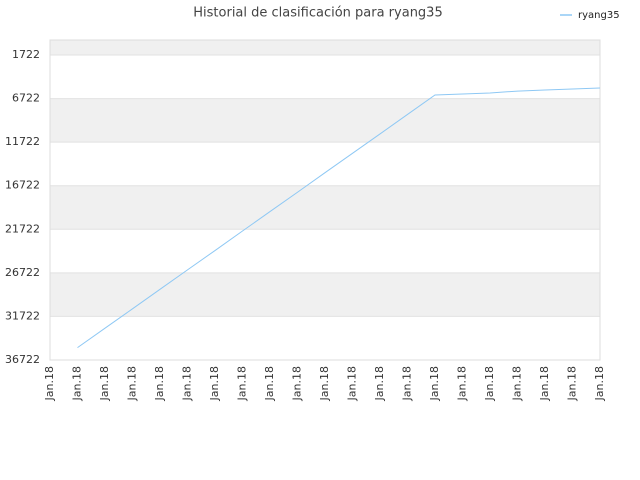 This screenshot has width=640, height=480. Describe the element at coordinates (317, 13) in the screenshot. I see `chart-title: Historial de clasificación para ryang35` at that location.